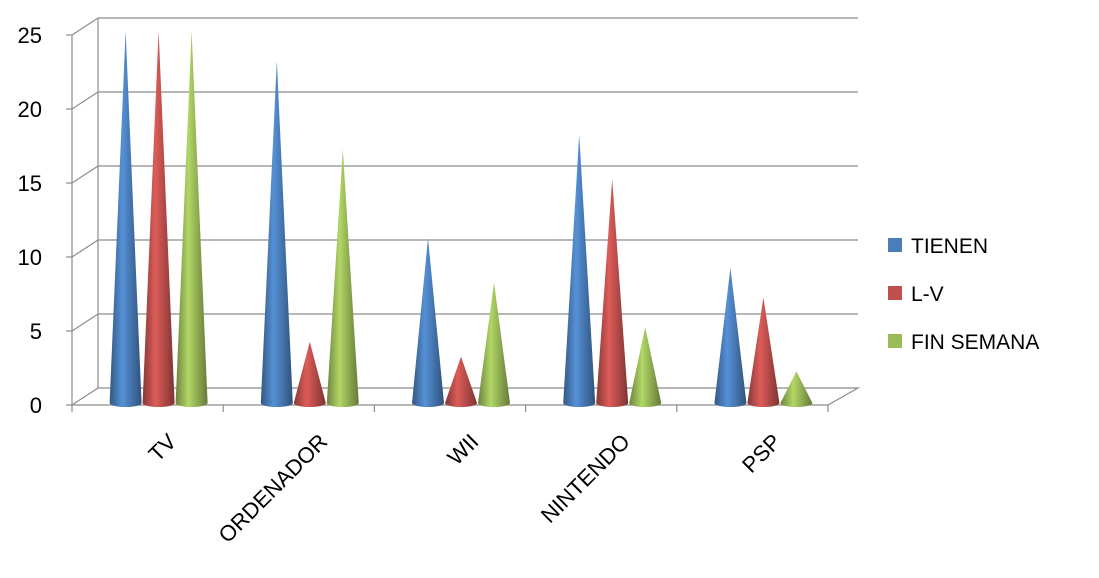 This screenshot has height=578, width=1099. What do you see at coordinates (494, 344) in the screenshot?
I see `cone-fin-semana-wii` at bounding box center [494, 344].